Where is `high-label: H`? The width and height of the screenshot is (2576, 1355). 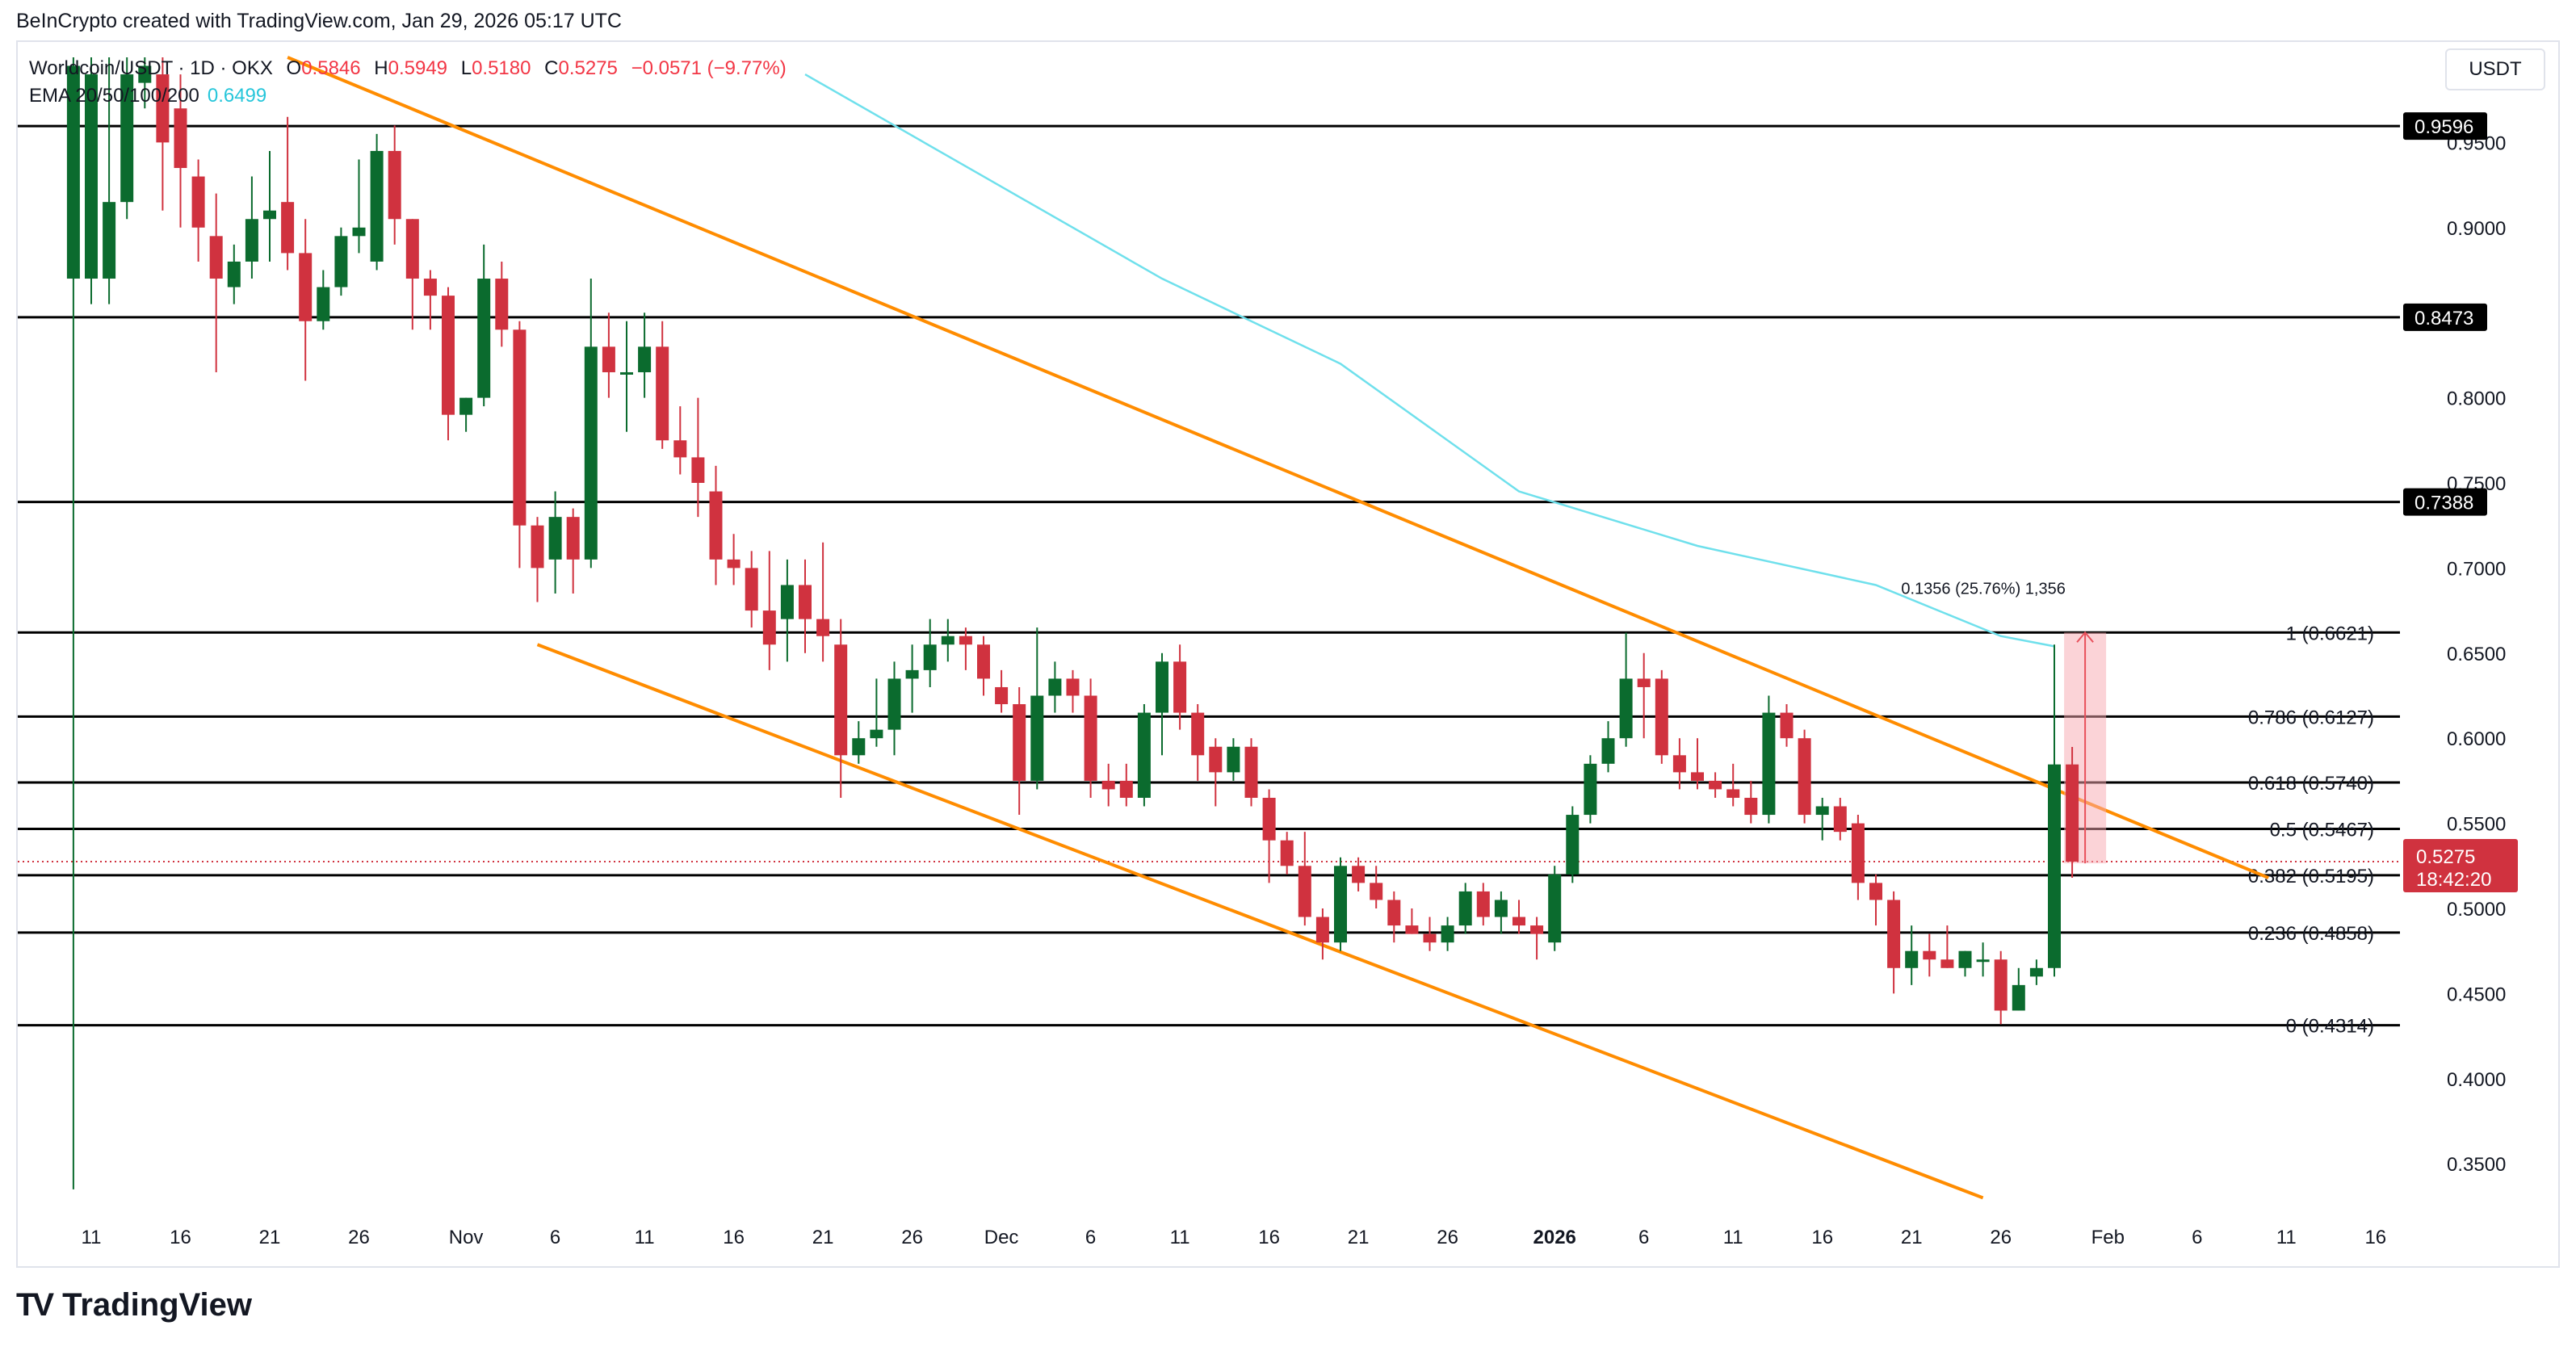 high-label: H is located at coordinates (381, 68).